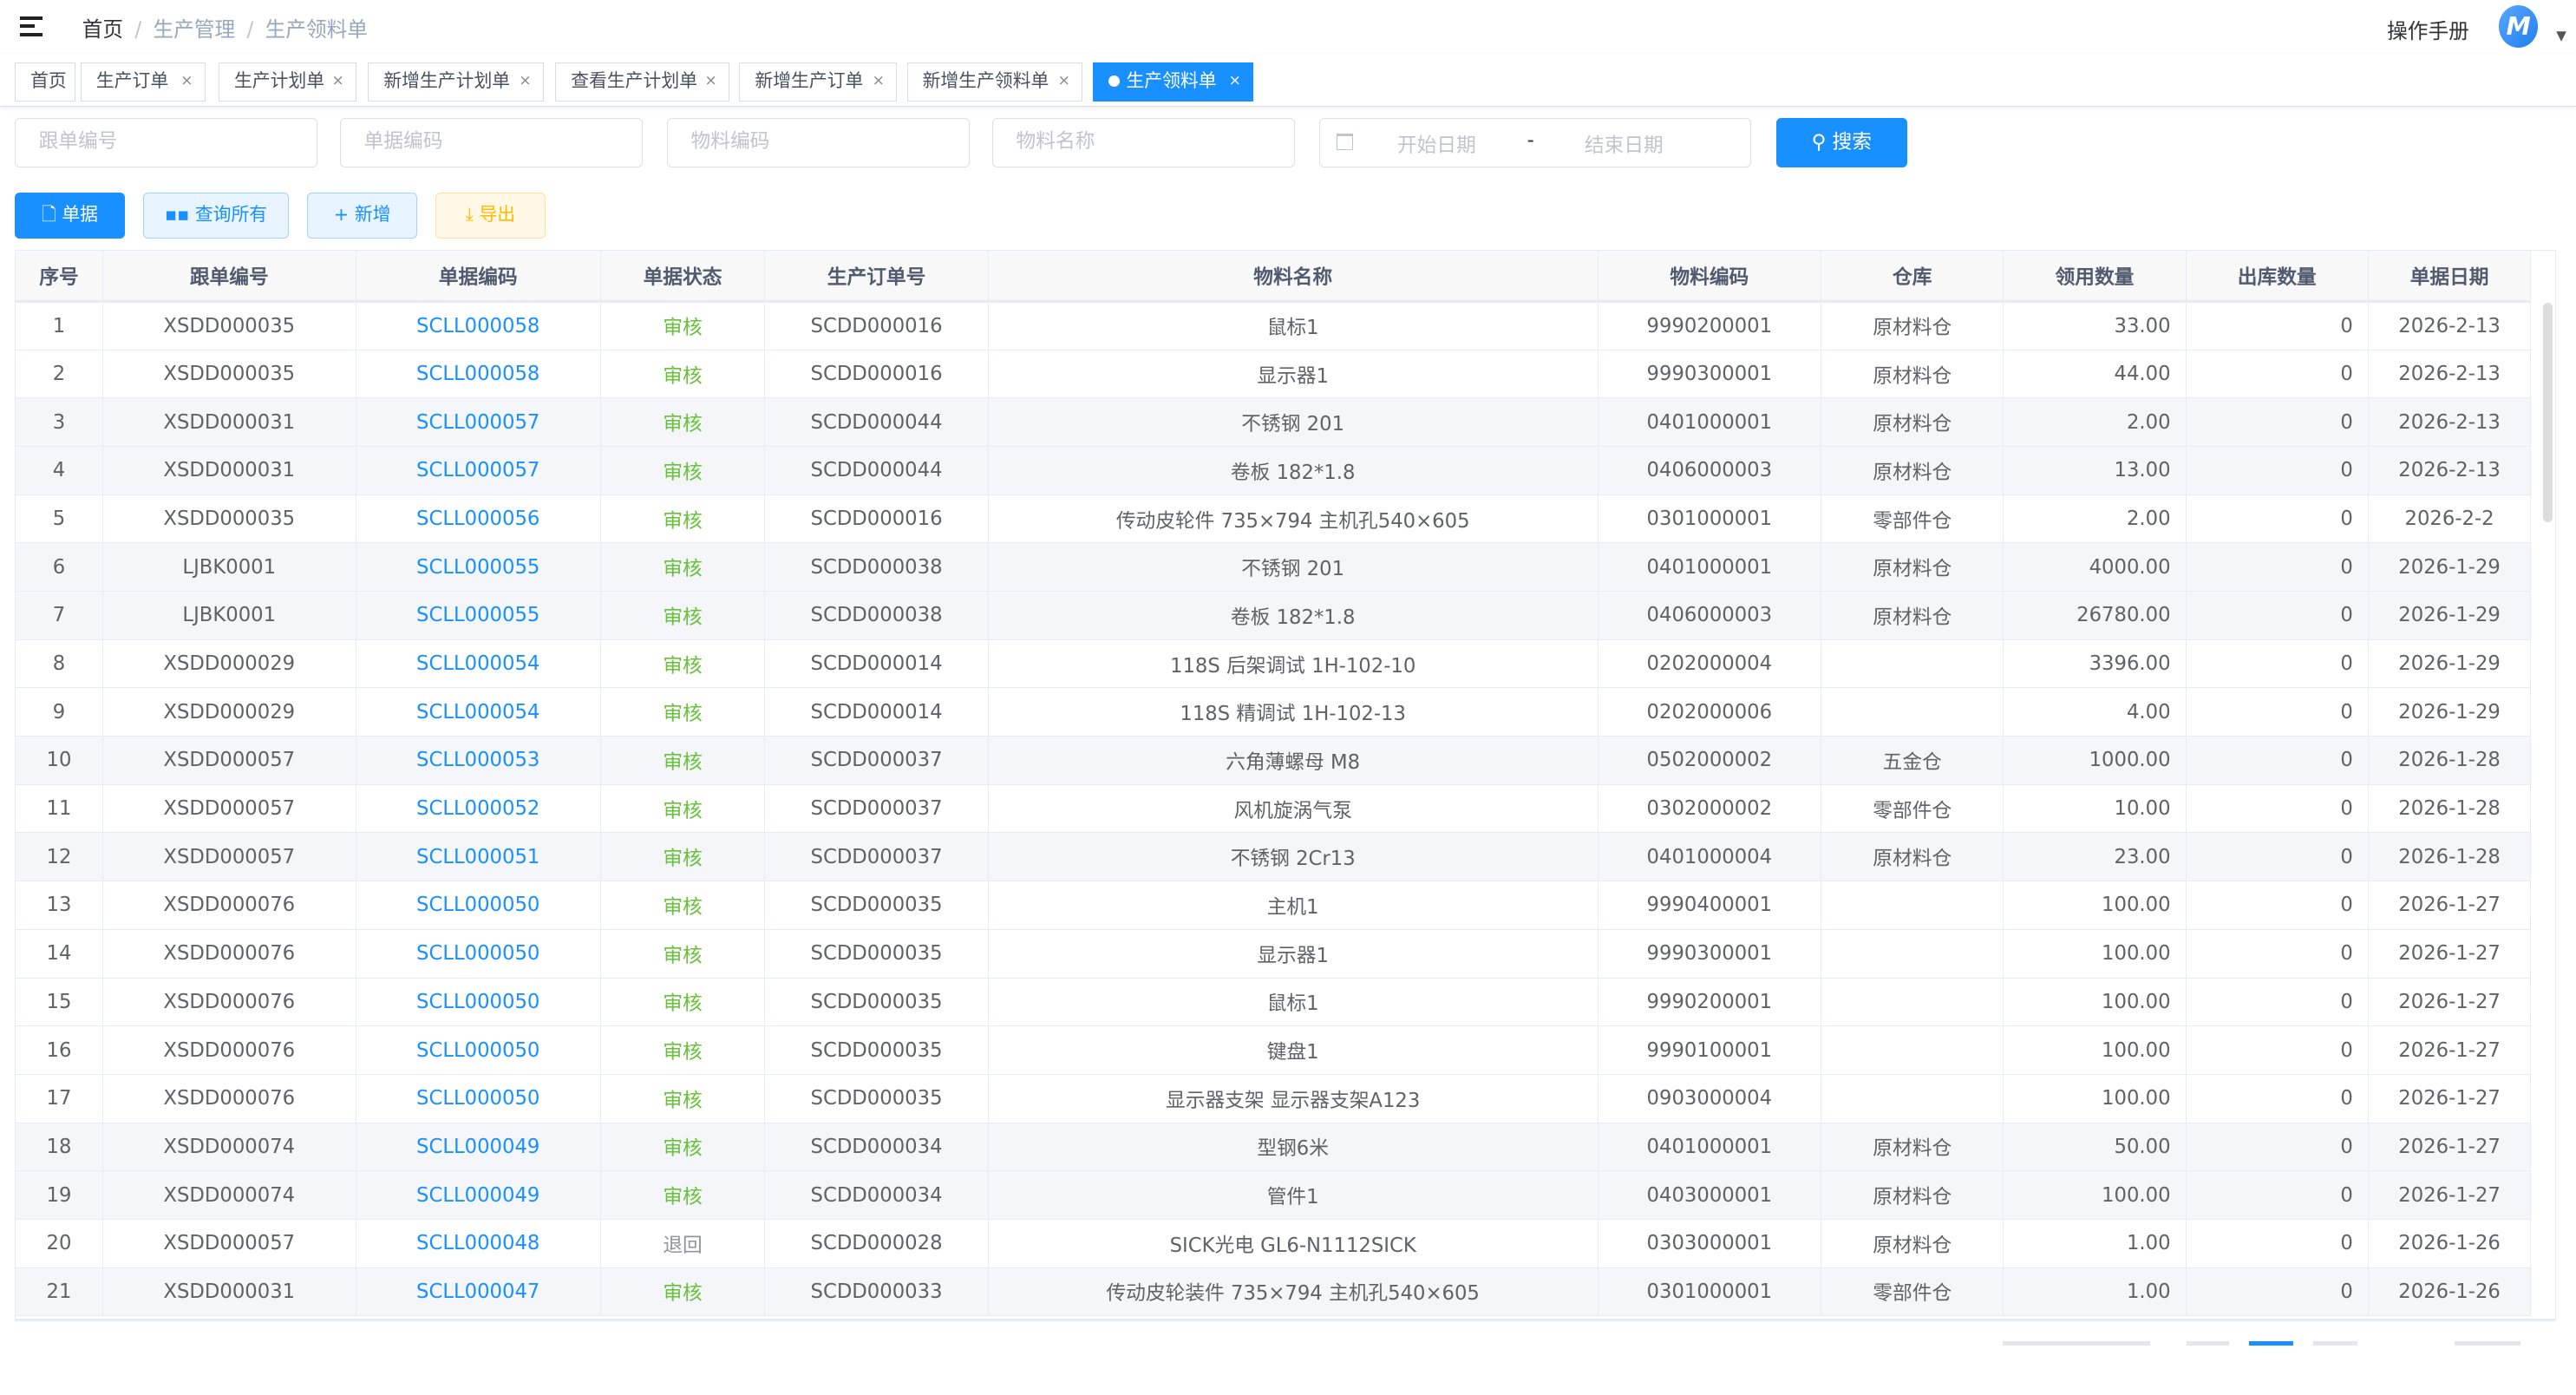 This screenshot has width=2576, height=1395. What do you see at coordinates (478, 809) in the screenshot?
I see `cell-doc-code: SCLL000052` at bounding box center [478, 809].